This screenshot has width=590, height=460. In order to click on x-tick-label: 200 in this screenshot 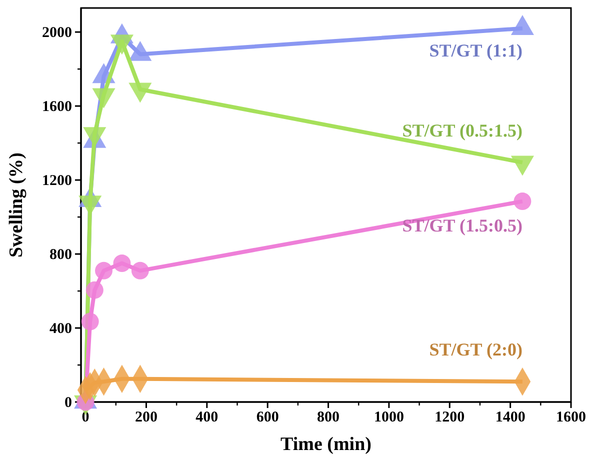, I will do `click(146, 418)`.